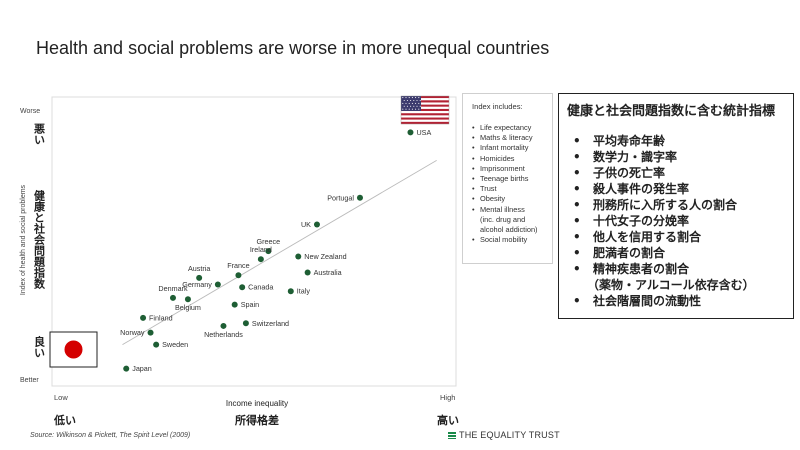 The width and height of the screenshot is (800, 450). I want to click on point-label-canada: Canada, so click(260, 287).